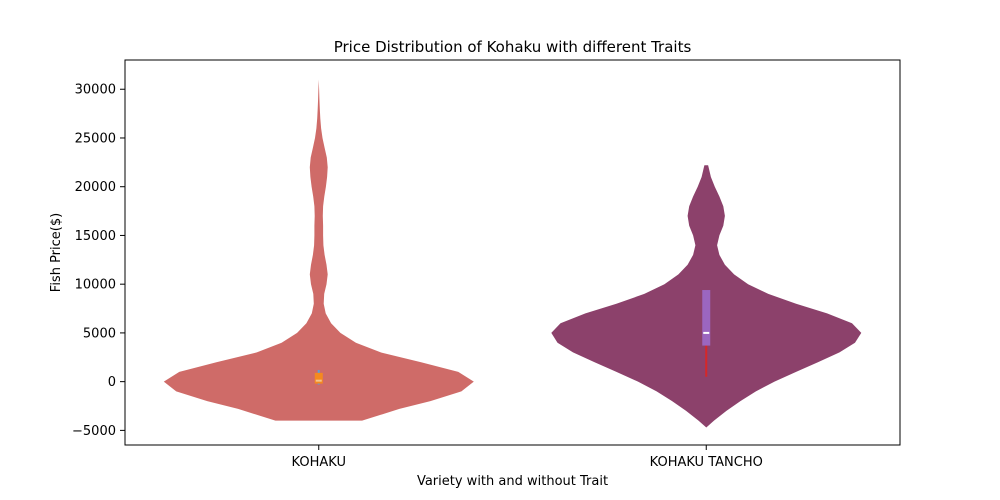 The width and height of the screenshot is (1000, 500). Describe the element at coordinates (95, 285) in the screenshot. I see `y-tick-label: 10000` at that location.